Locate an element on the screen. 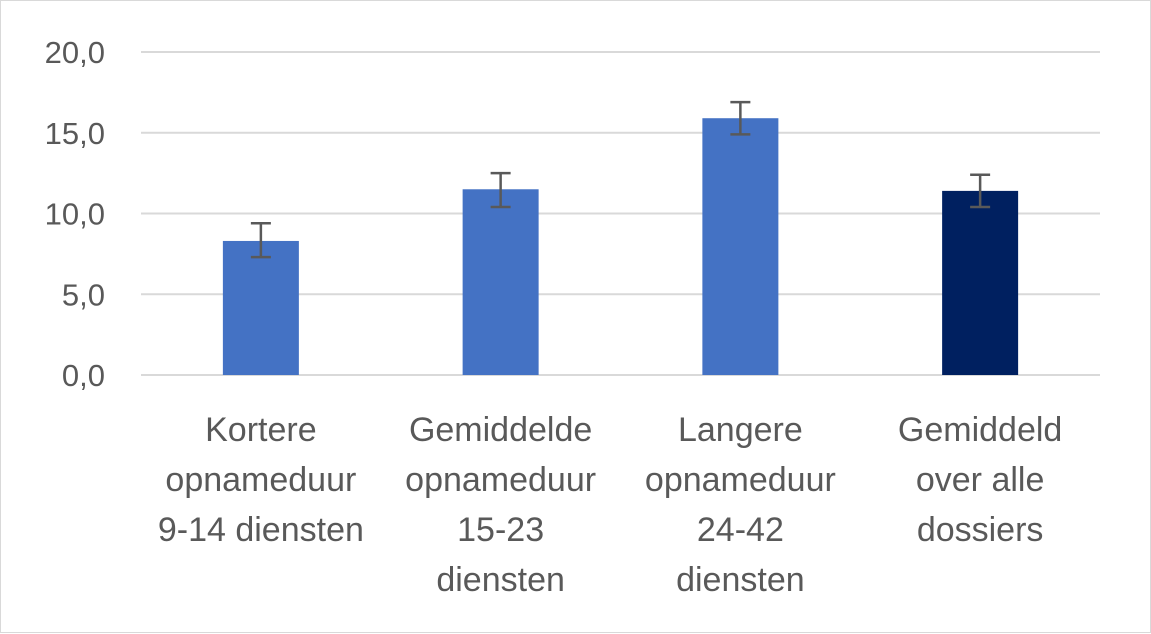 The height and width of the screenshot is (634, 1151). x-category-label-line: 15-23 is located at coordinates (500, 530).